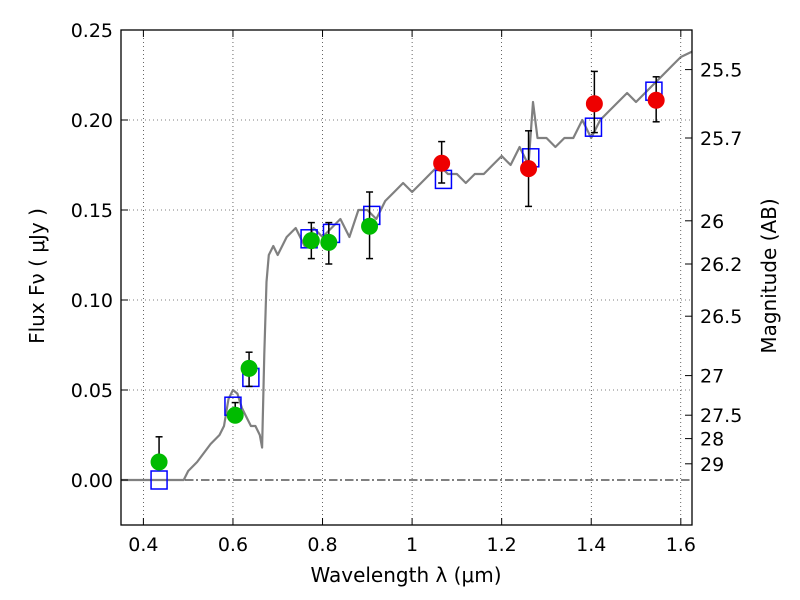 This screenshot has height=600, width=800. What do you see at coordinates (92, 31) in the screenshot?
I see `y-tick-label: 0.25` at bounding box center [92, 31].